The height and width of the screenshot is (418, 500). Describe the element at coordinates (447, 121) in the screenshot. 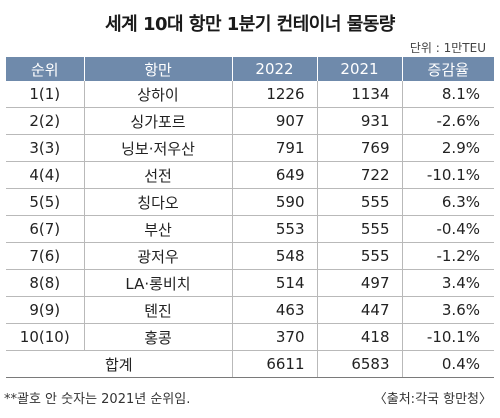

I see `rate-cell: -2.6%` at that location.